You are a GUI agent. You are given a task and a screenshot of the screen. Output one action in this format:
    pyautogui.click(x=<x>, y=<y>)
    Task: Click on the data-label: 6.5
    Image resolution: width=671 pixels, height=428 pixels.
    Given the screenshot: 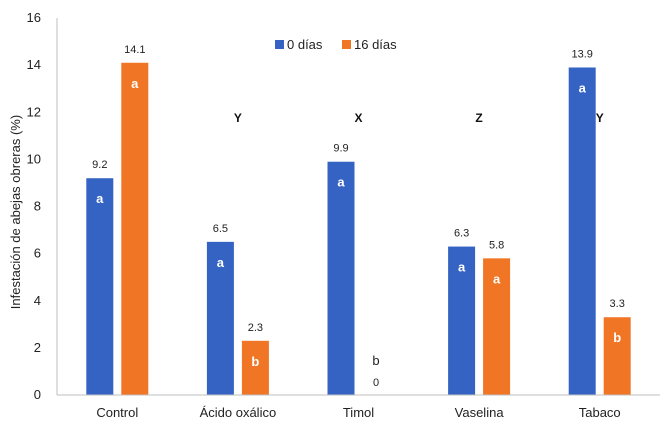 What is the action you would take?
    pyautogui.click(x=220, y=229)
    